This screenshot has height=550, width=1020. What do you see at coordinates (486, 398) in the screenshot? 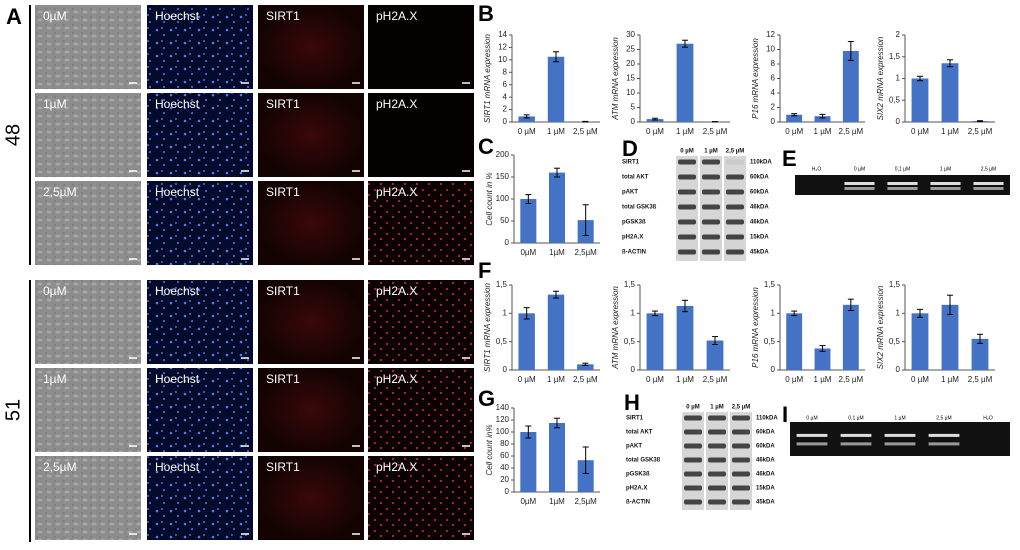
I see `panel-label: G` at bounding box center [486, 398].